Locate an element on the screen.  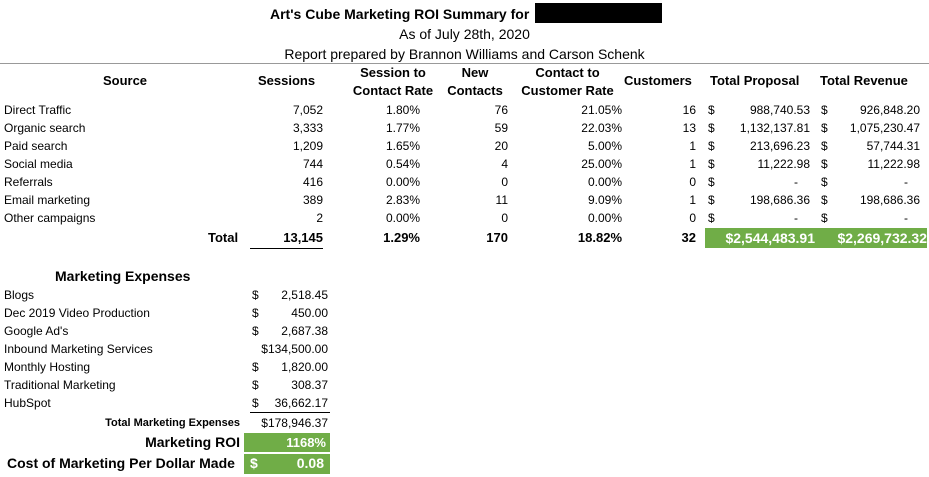
col-header-s2c-2: Contact Rate is located at coordinates (393, 90).